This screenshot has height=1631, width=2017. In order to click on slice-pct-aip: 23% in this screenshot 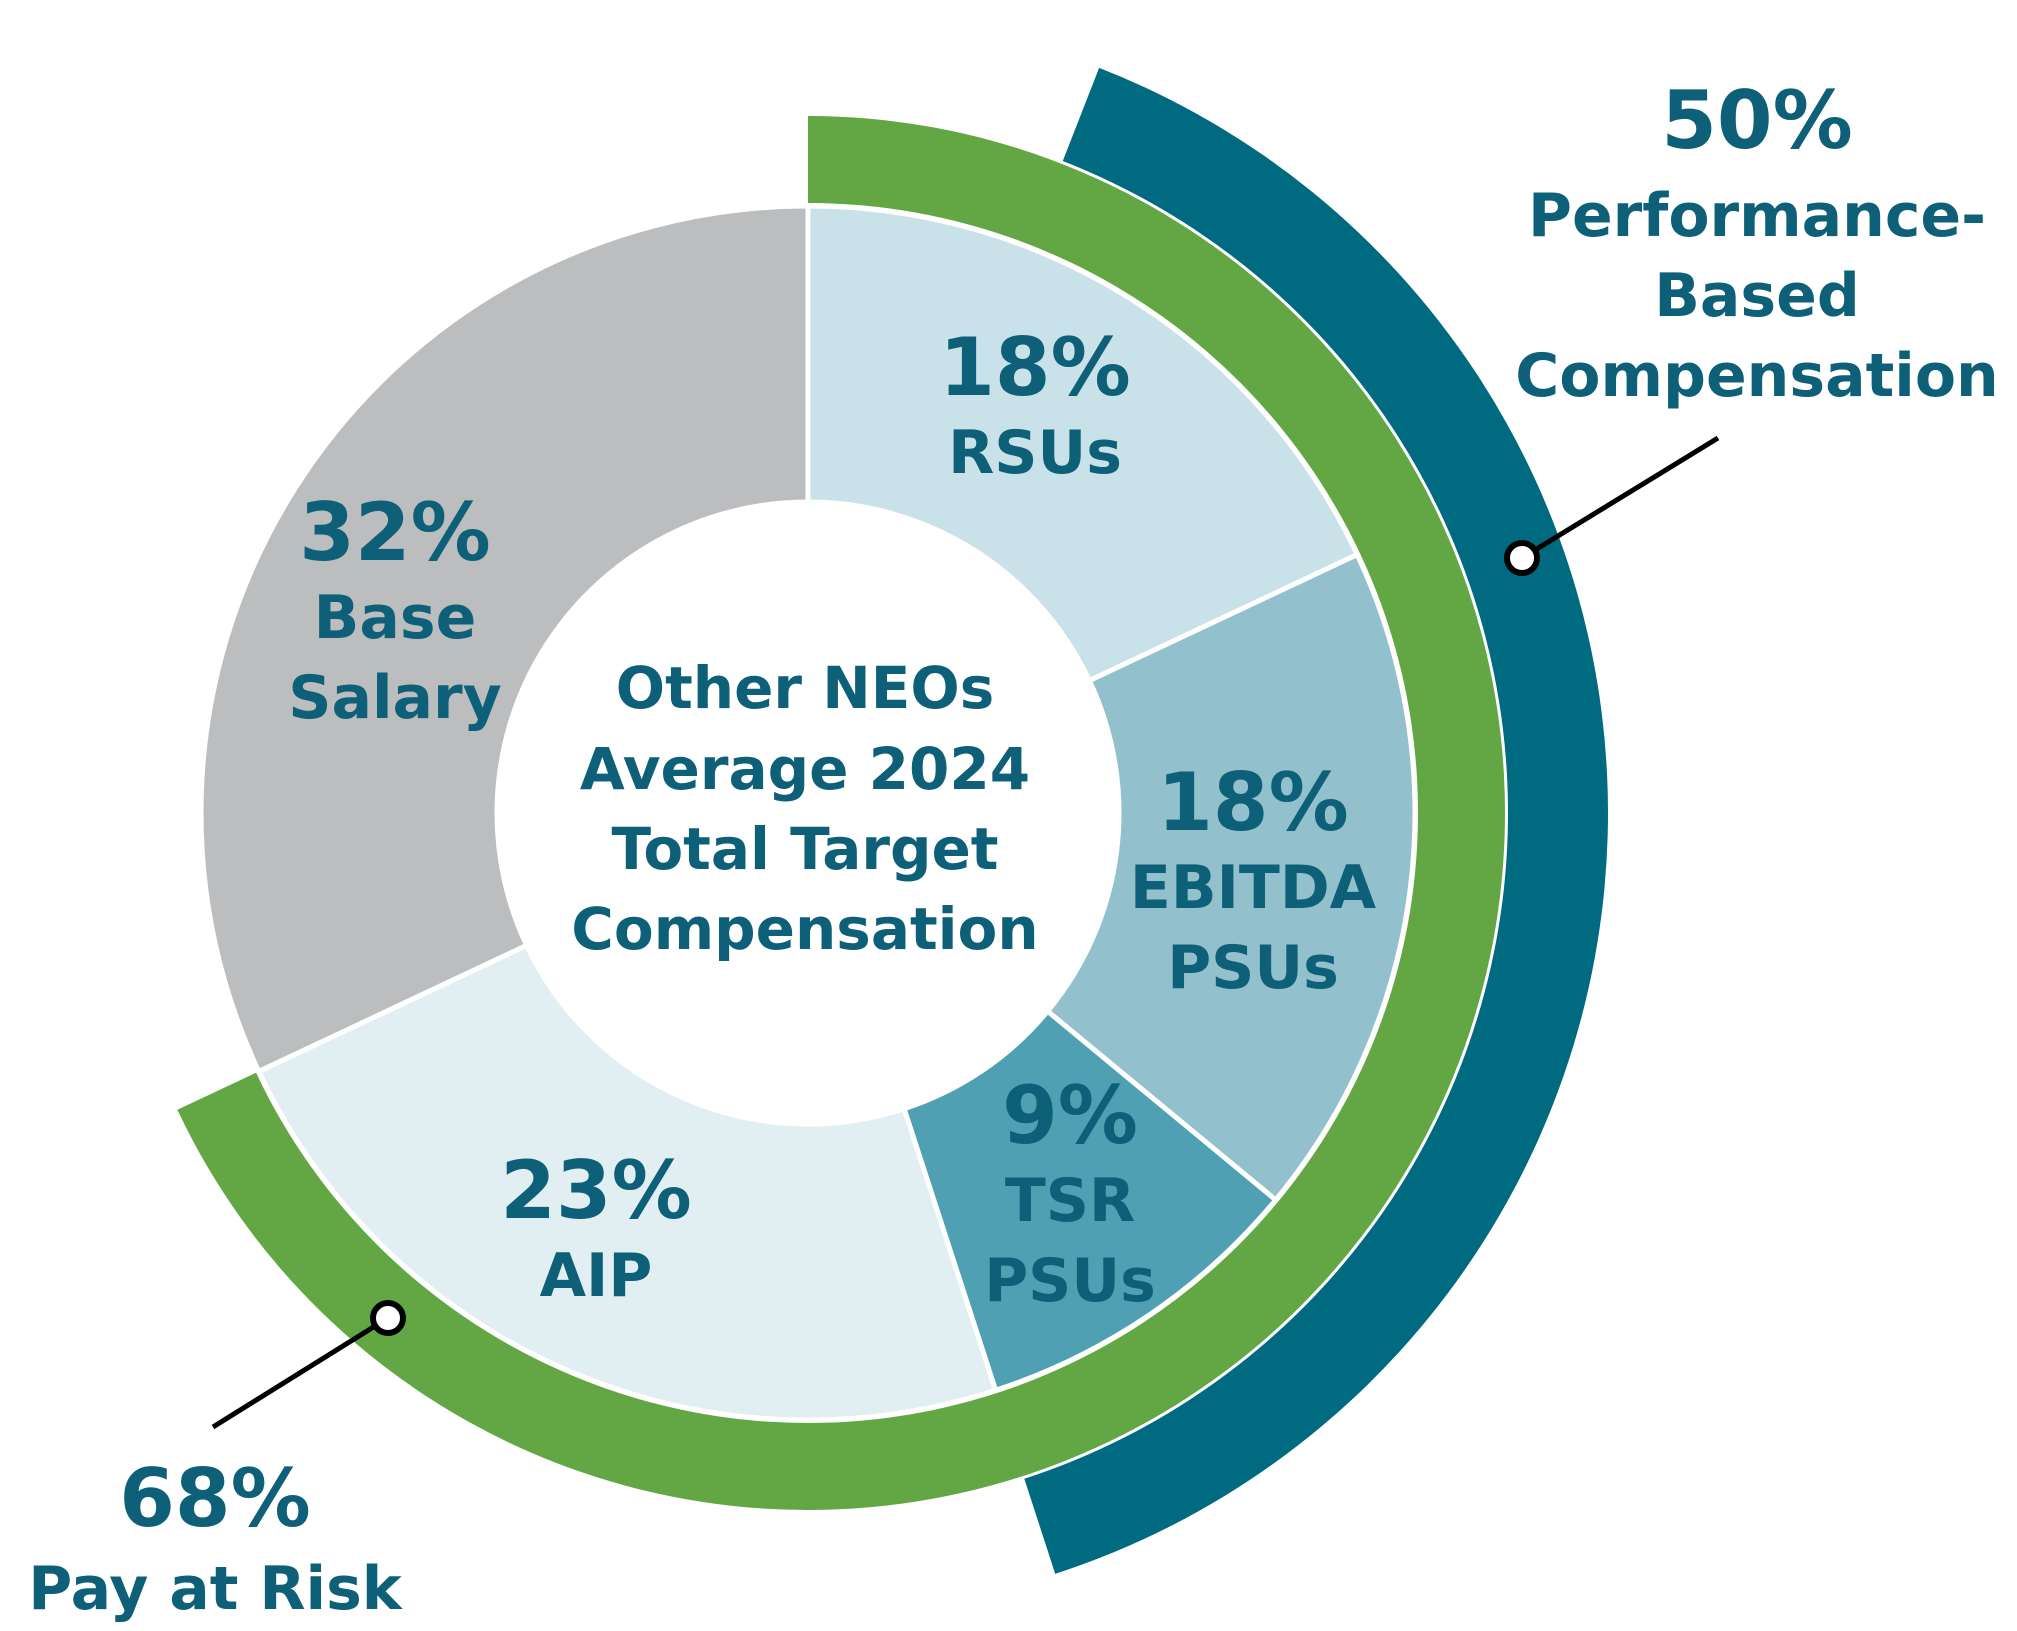, I will do `click(595, 1190)`.